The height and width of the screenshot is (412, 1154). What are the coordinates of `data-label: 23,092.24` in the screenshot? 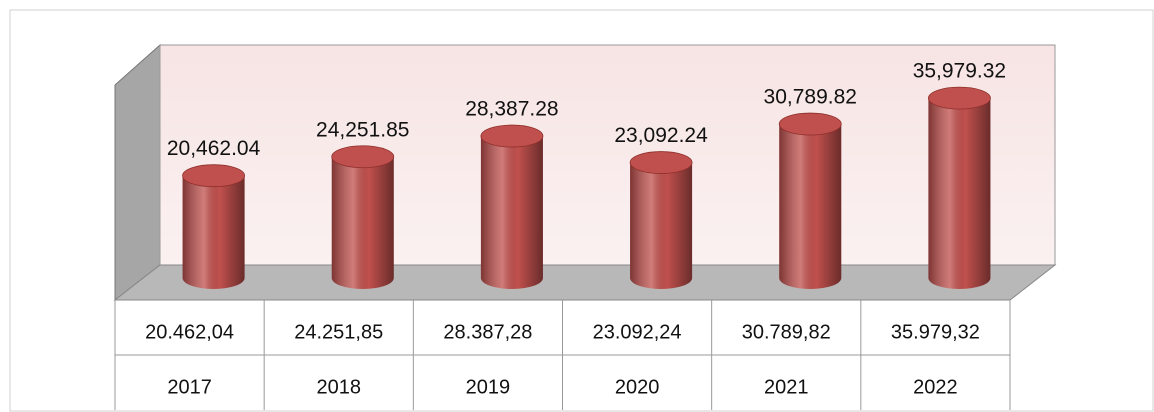 It's located at (661, 135).